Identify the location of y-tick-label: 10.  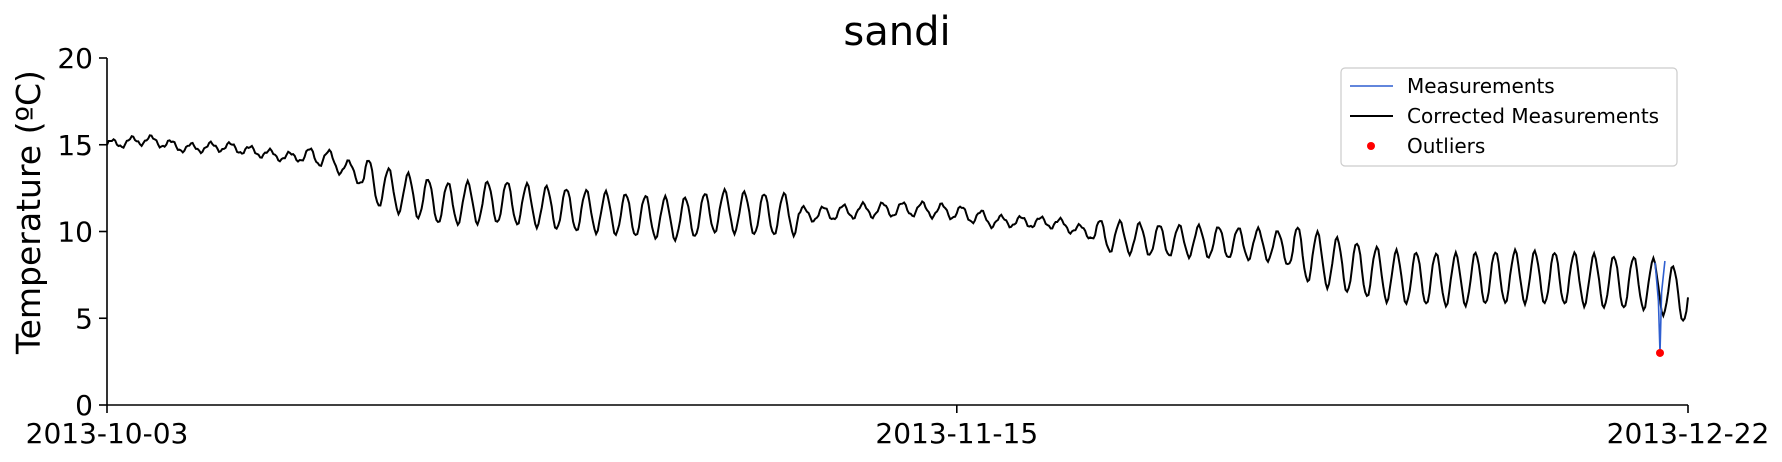
(75, 232).